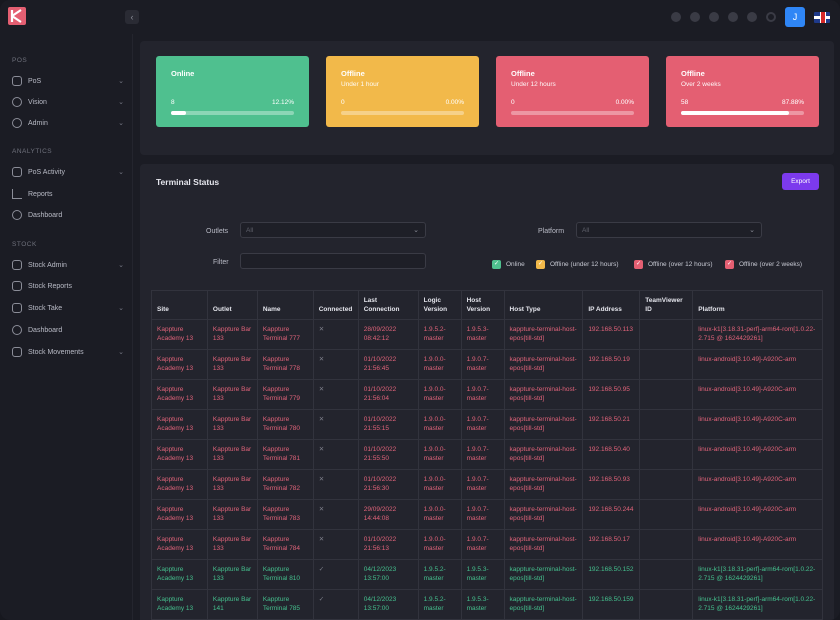 This screenshot has width=840, height=620. I want to click on card-online: Online 8 12.12%, so click(232, 91).